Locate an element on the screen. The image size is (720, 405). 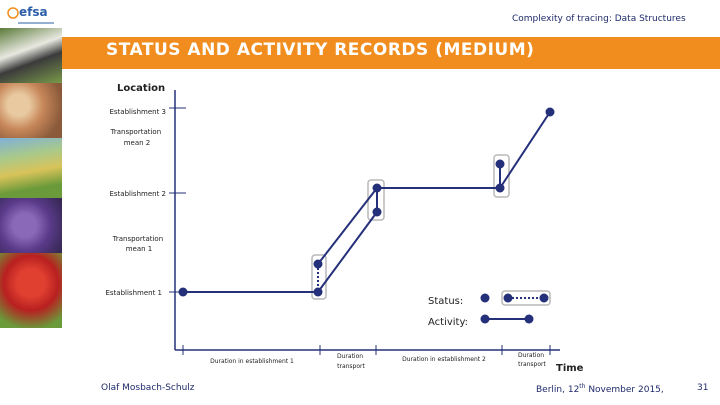
legend-status-label: Status: is located at coordinates (445, 301).